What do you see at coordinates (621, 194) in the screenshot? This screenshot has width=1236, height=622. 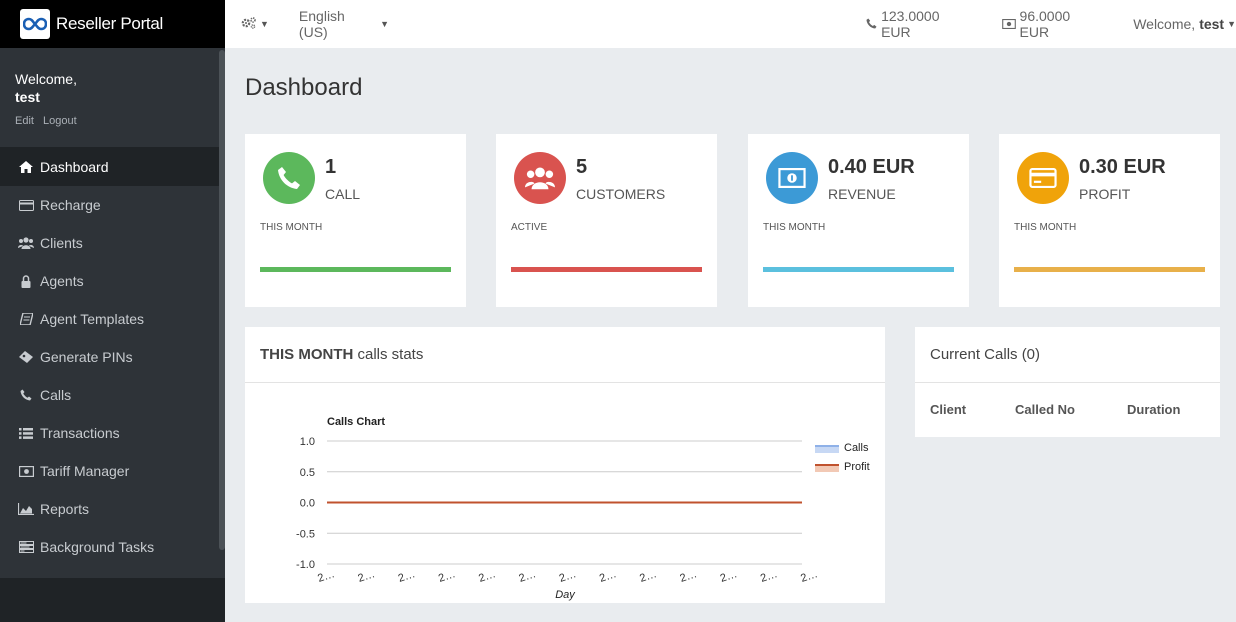 I see `stat-label: CUSTOMERS` at bounding box center [621, 194].